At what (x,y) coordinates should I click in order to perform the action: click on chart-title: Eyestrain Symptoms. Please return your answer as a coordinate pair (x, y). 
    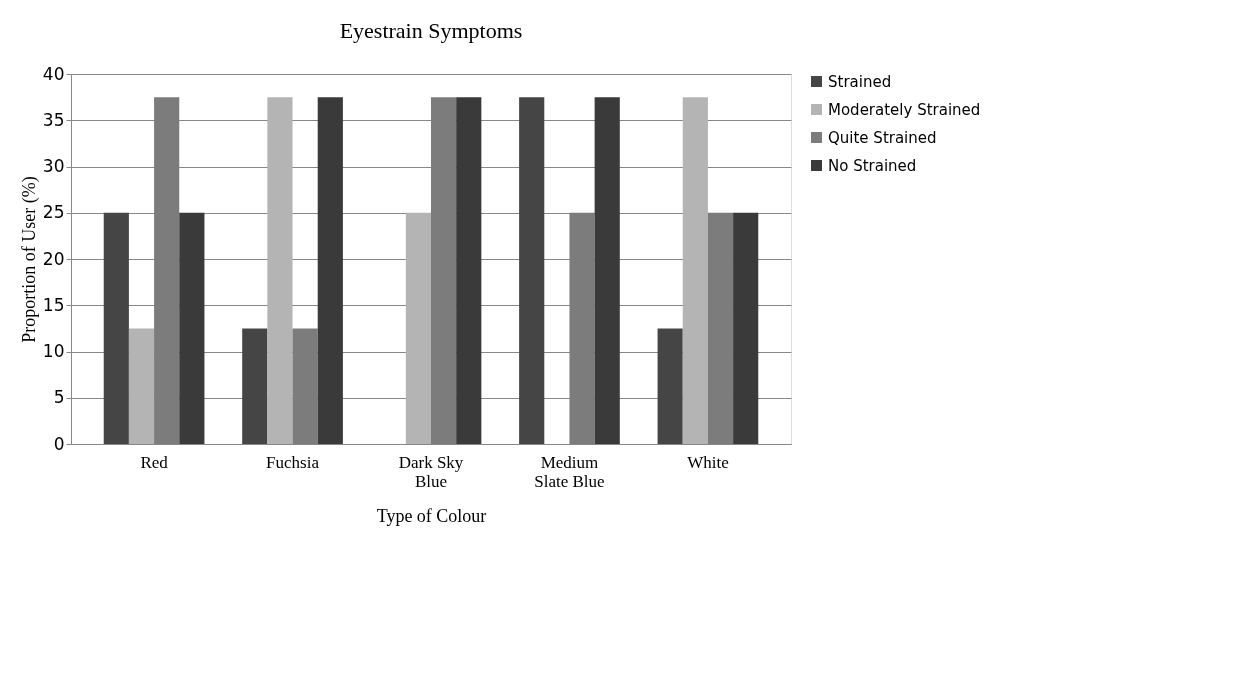
    Looking at the image, I should click on (431, 30).